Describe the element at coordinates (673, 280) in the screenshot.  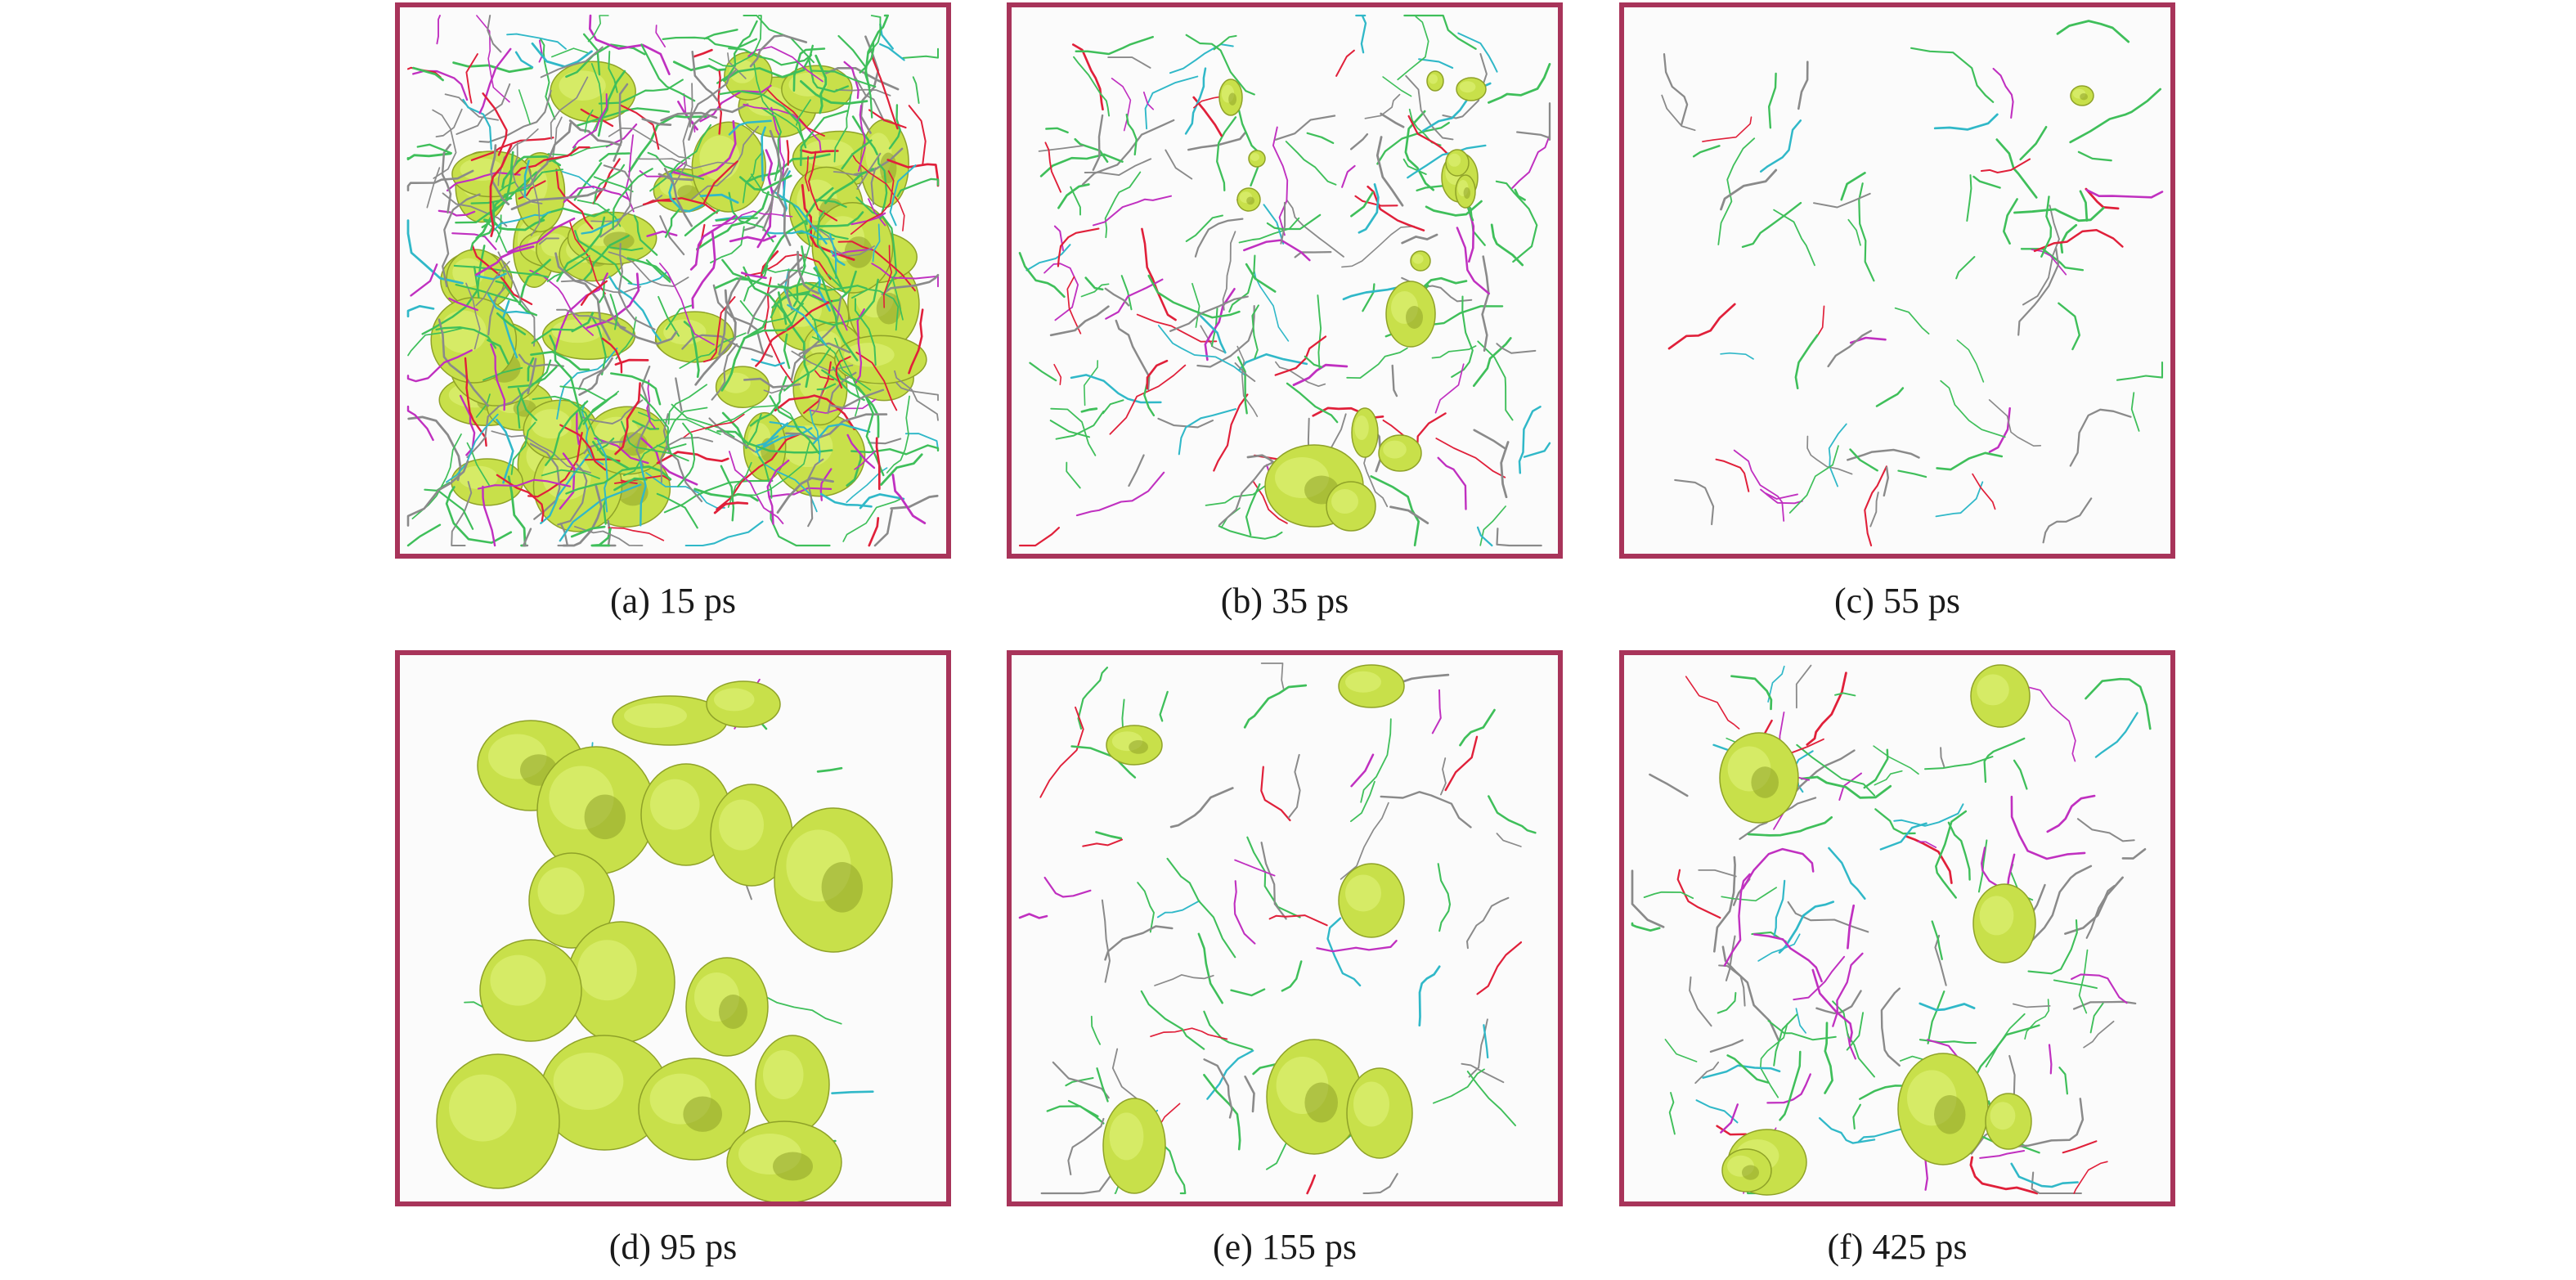
I see `dislocation-network` at that location.